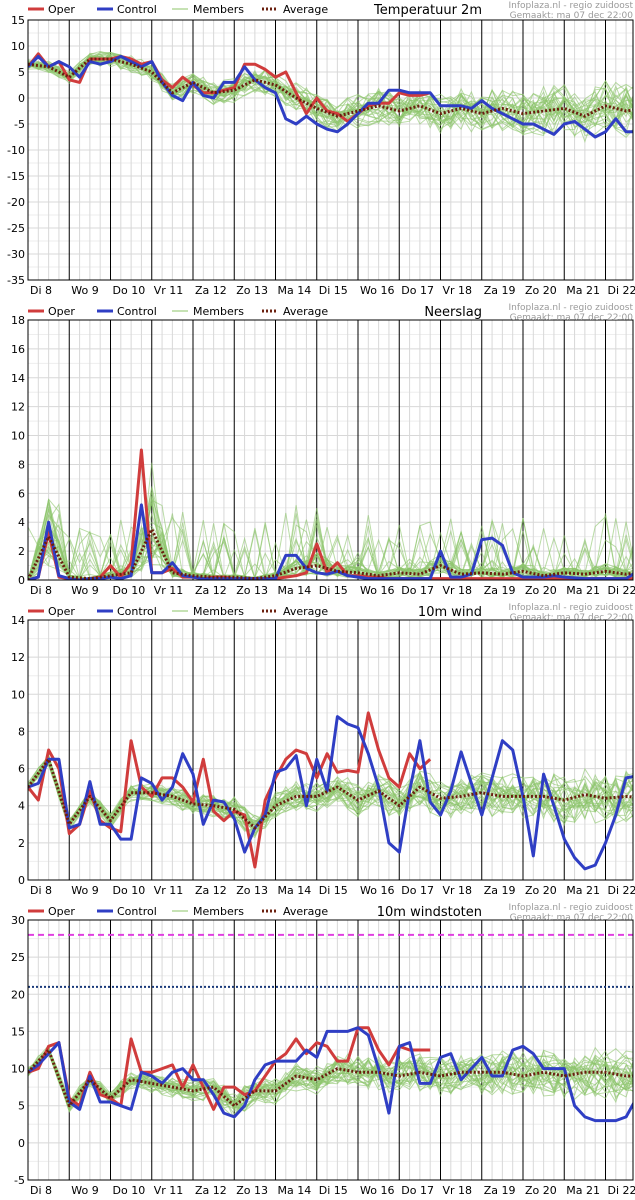  I want to click on y-tick-label: -35, so click(16, 280).